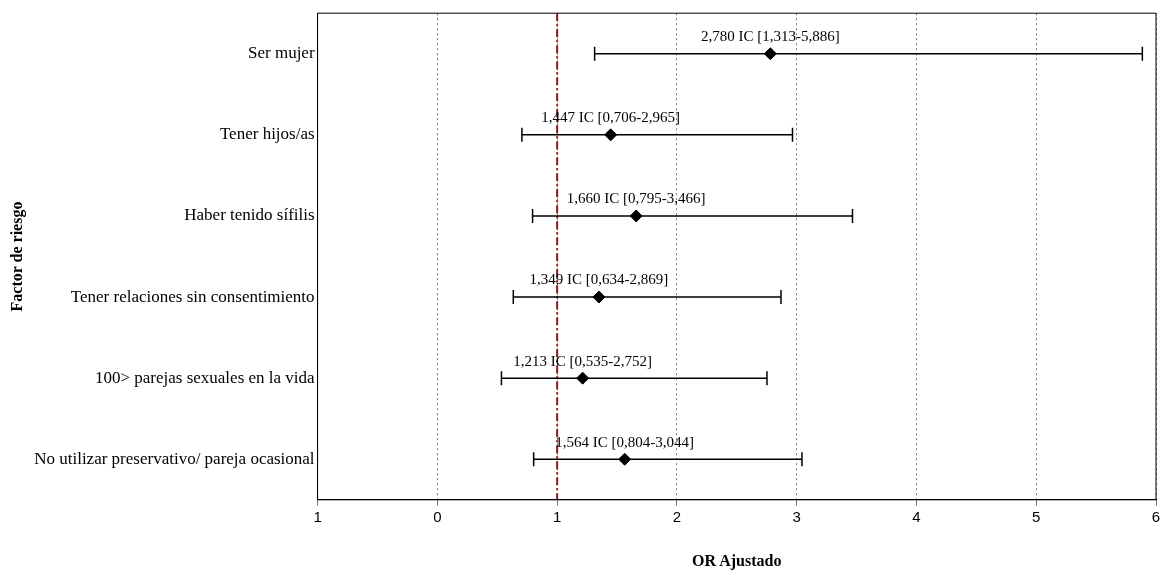 Image resolution: width=1170 pixels, height=579 pixels. What do you see at coordinates (174, 458) in the screenshot?
I see `y-tick-label: No utilizar preservativo/ pareja ocasional` at bounding box center [174, 458].